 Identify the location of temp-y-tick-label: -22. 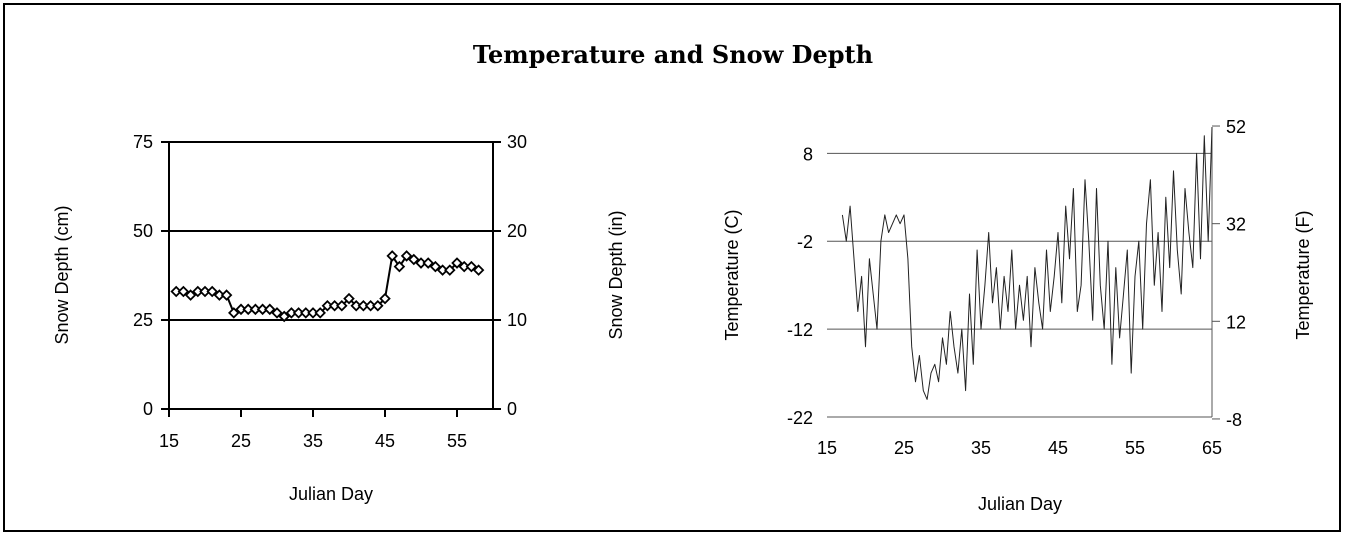
(800, 418).